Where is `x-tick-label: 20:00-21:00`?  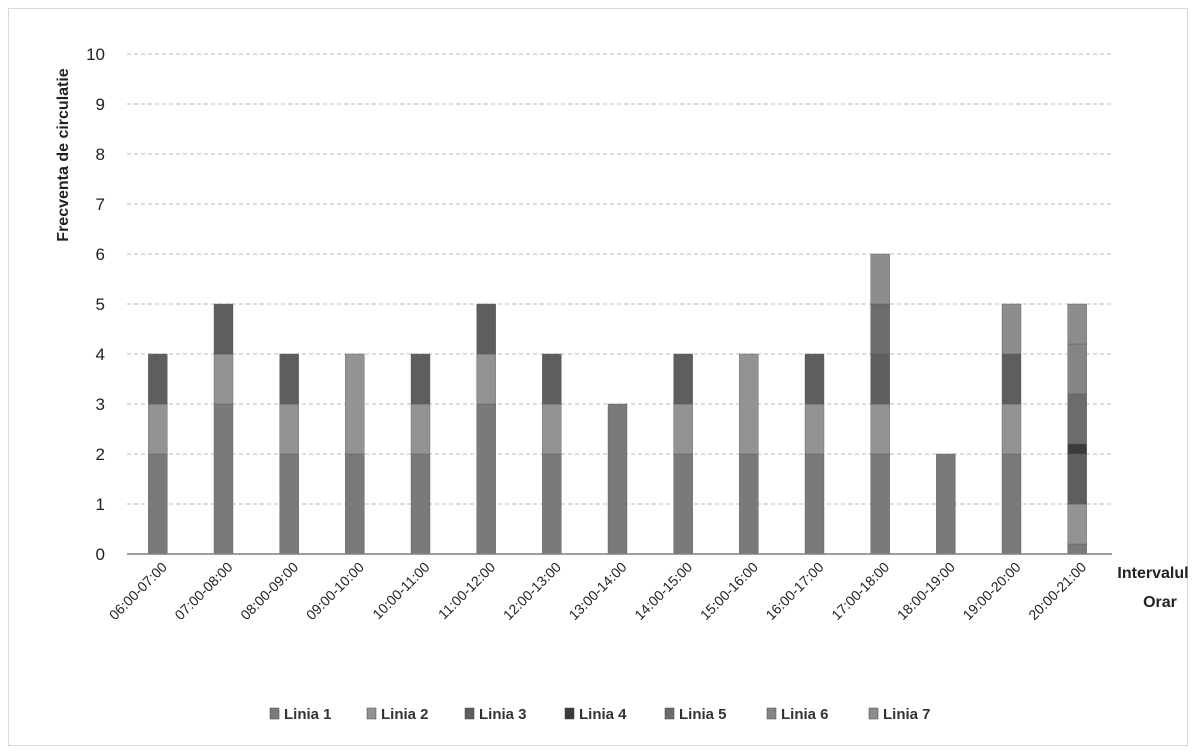 x-tick-label: 20:00-21:00 is located at coordinates (1057, 591).